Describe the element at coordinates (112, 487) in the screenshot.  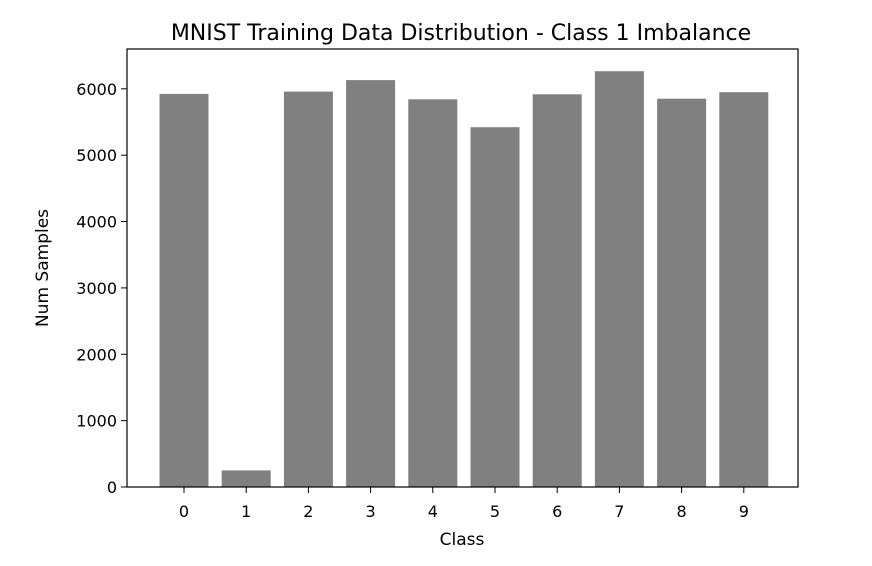
I see `y-tick-label-0: 0` at that location.